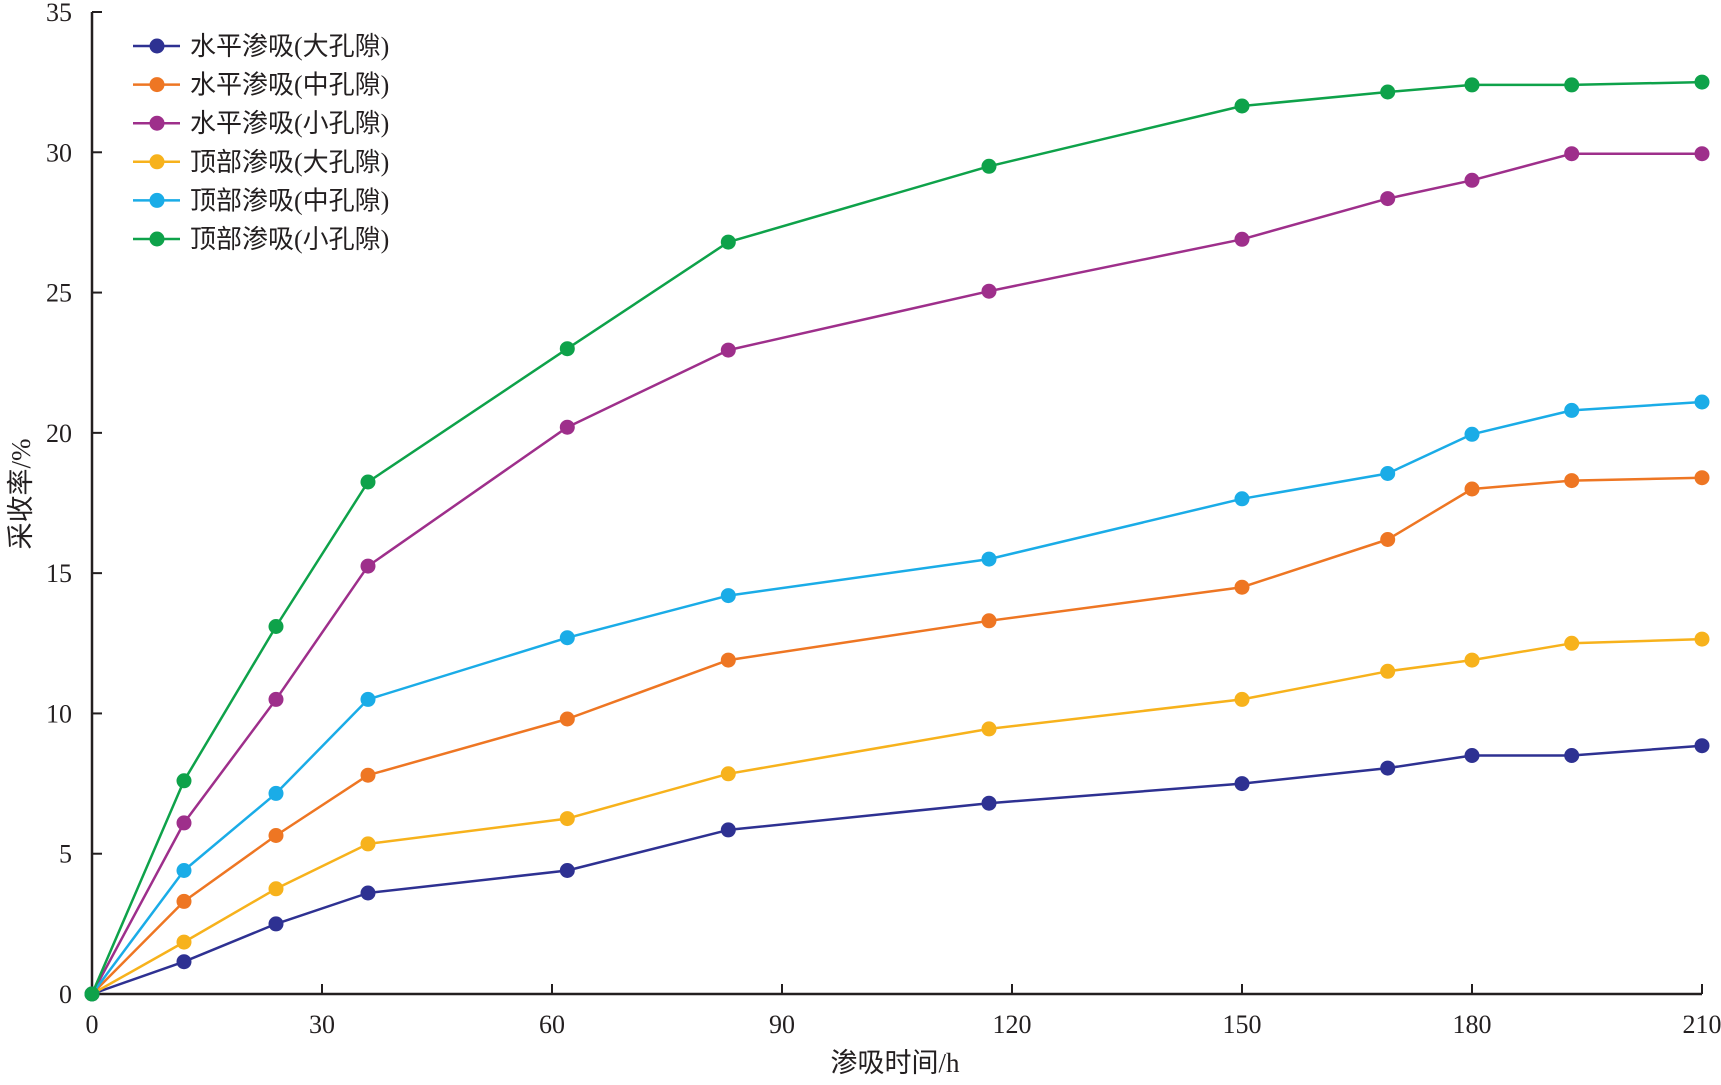  What do you see at coordinates (65, 854) in the screenshot?
I see `y-tick-label: 5` at bounding box center [65, 854].